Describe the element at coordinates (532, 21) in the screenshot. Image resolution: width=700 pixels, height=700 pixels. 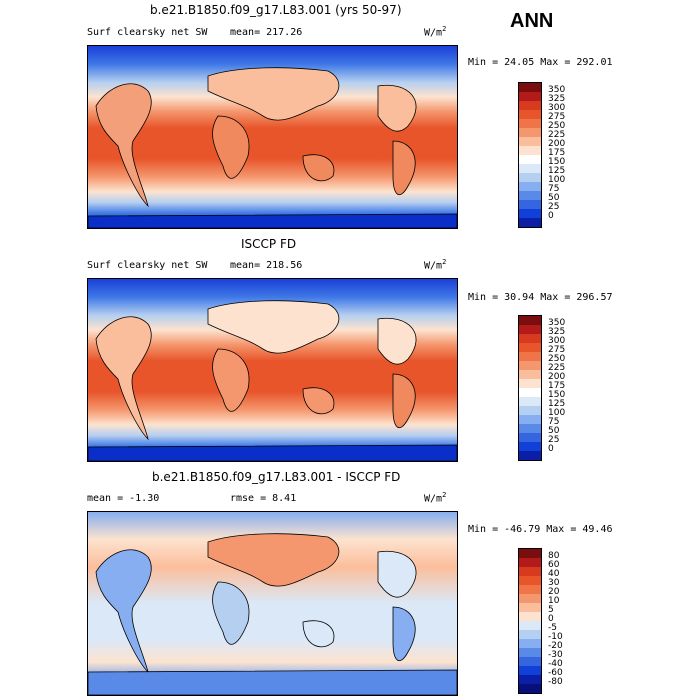
I see `season-label: ANN` at that location.